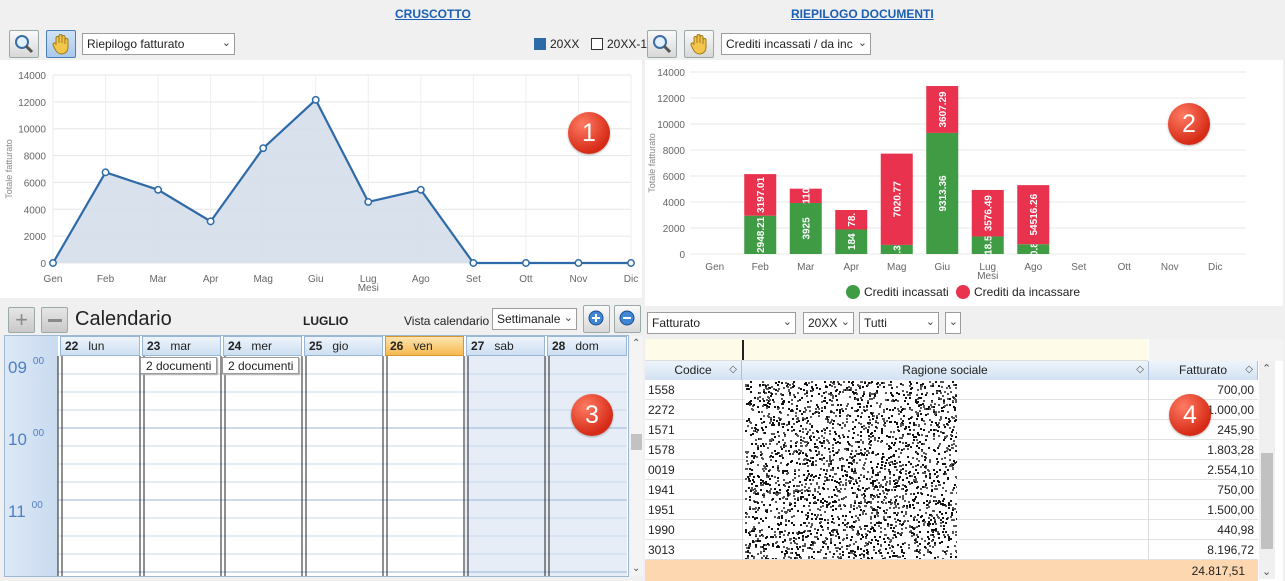 The image size is (1285, 581). What do you see at coordinates (178, 365) in the screenshot?
I see `event-chip-23: 2 documenti` at bounding box center [178, 365].